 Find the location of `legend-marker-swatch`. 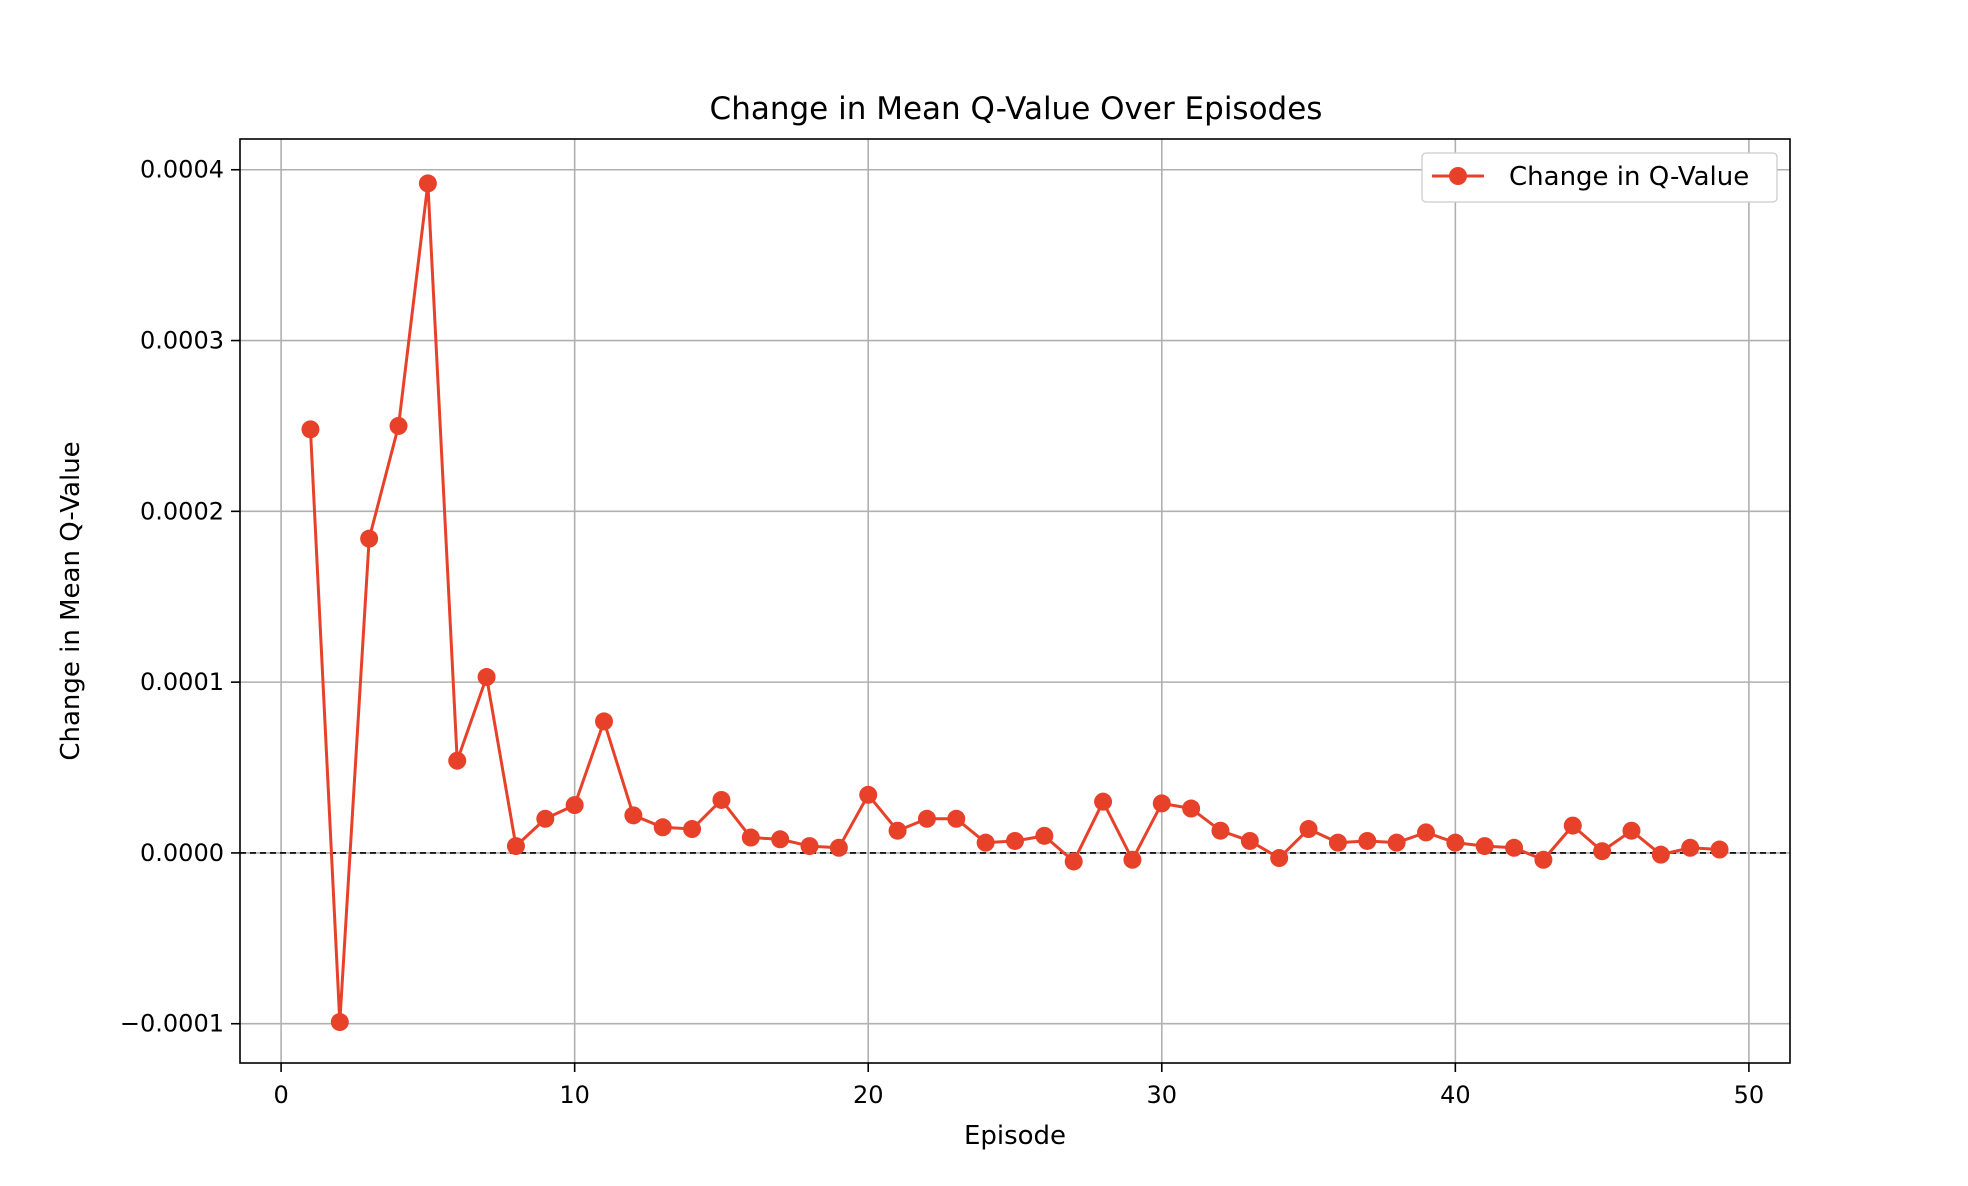

legend-marker-swatch is located at coordinates (1458, 176).